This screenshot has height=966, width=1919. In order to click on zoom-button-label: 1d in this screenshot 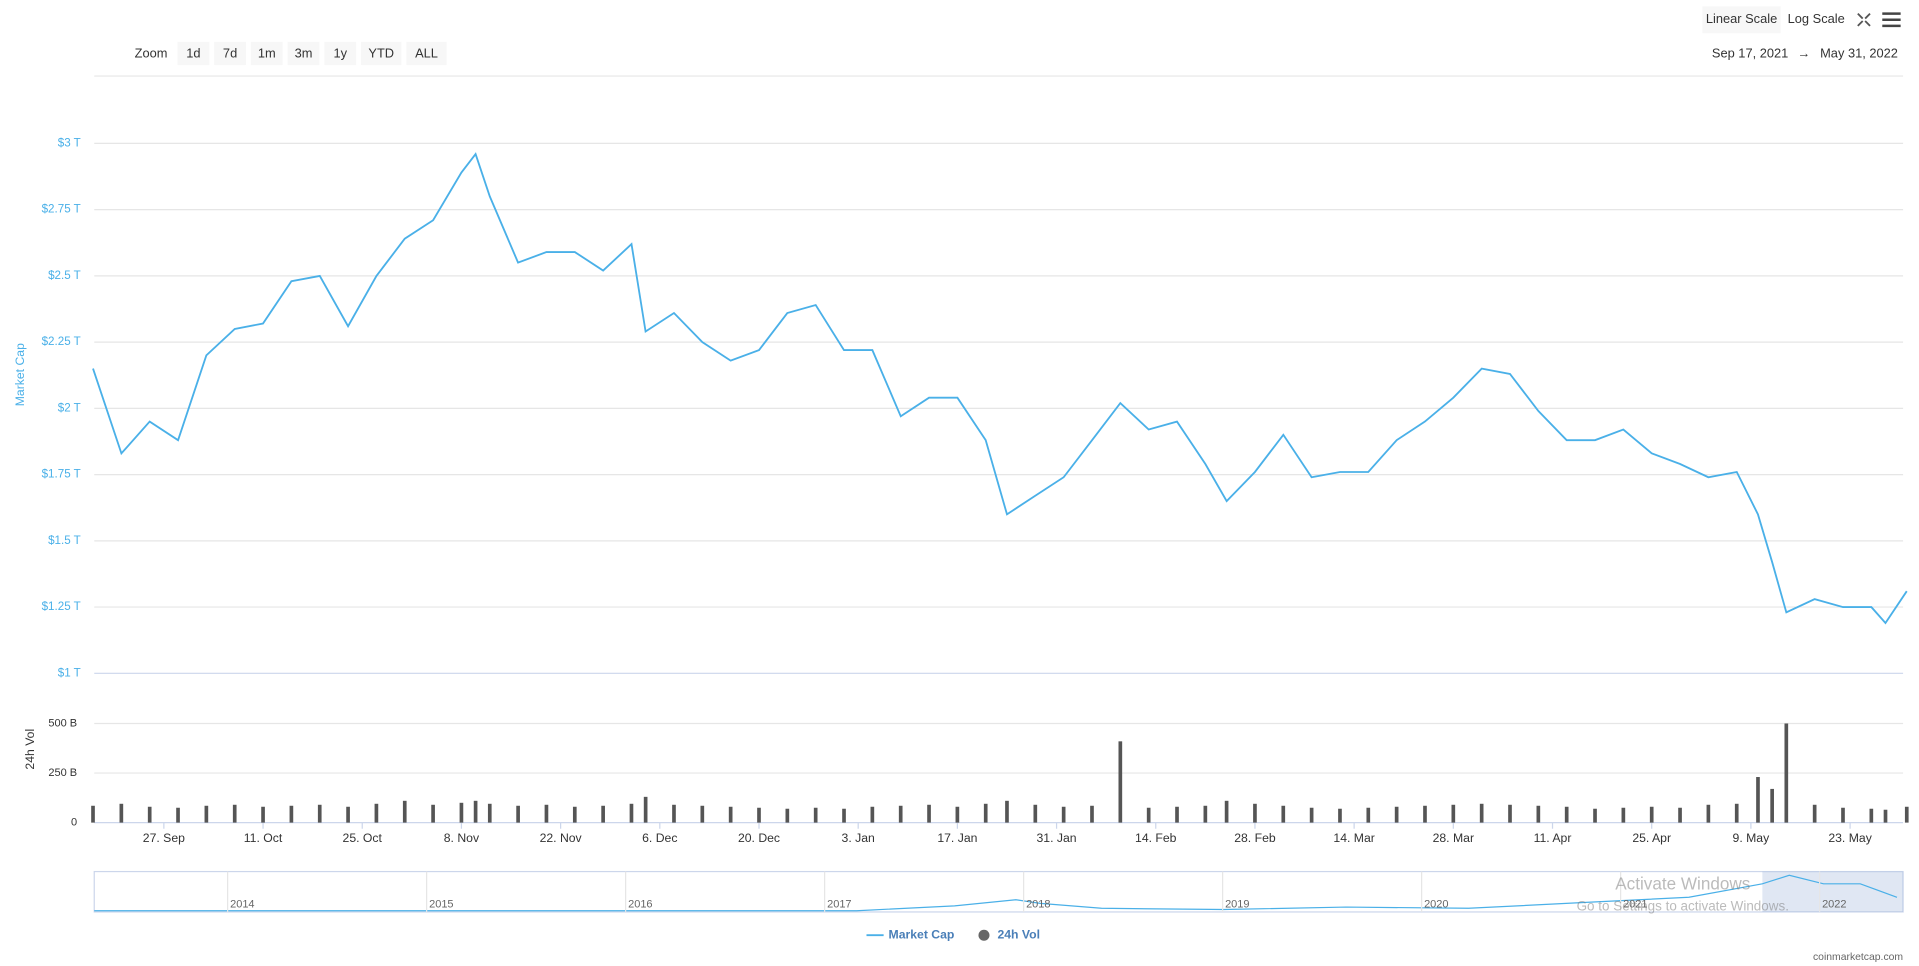, I will do `click(193, 52)`.